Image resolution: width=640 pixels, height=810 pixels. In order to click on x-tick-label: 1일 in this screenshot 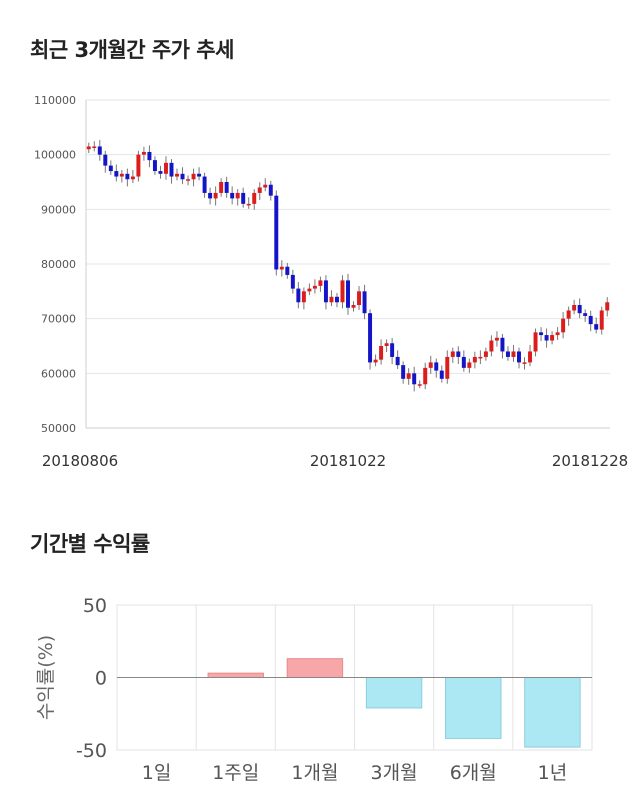, I will do `click(157, 773)`.